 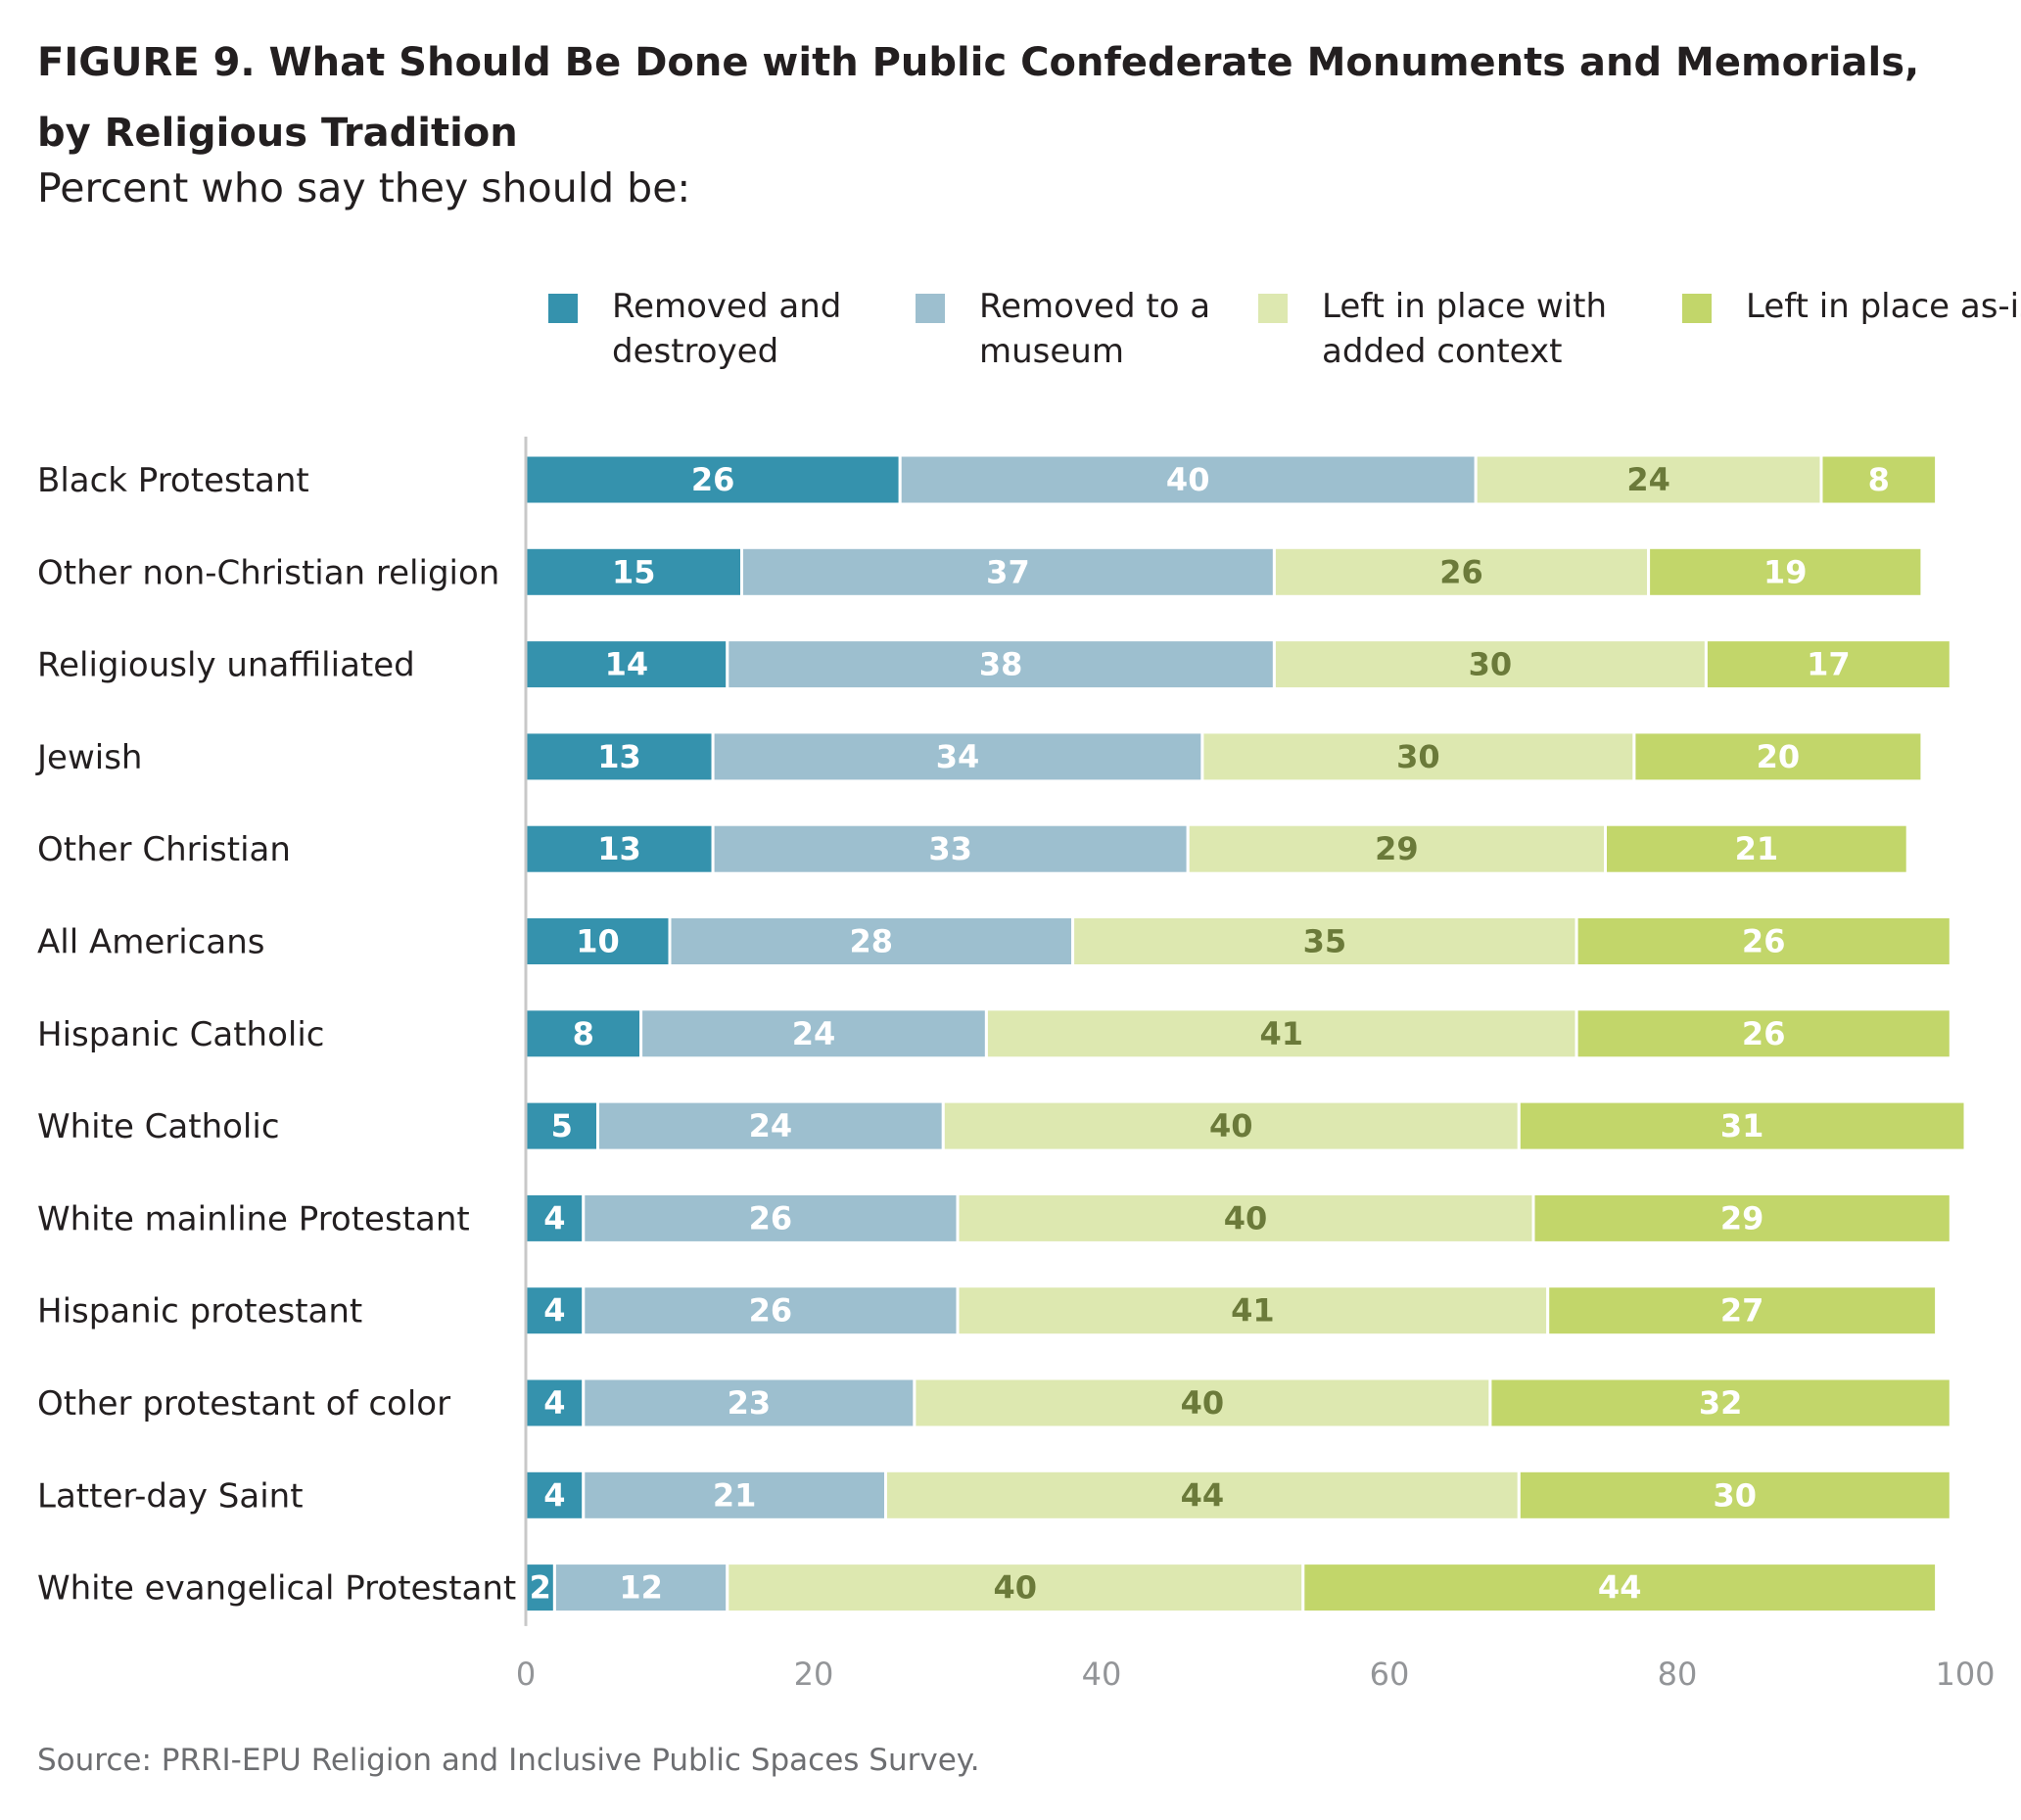 I want to click on legend-item-left-context: Left in place with added context, so click(x=1451, y=329).